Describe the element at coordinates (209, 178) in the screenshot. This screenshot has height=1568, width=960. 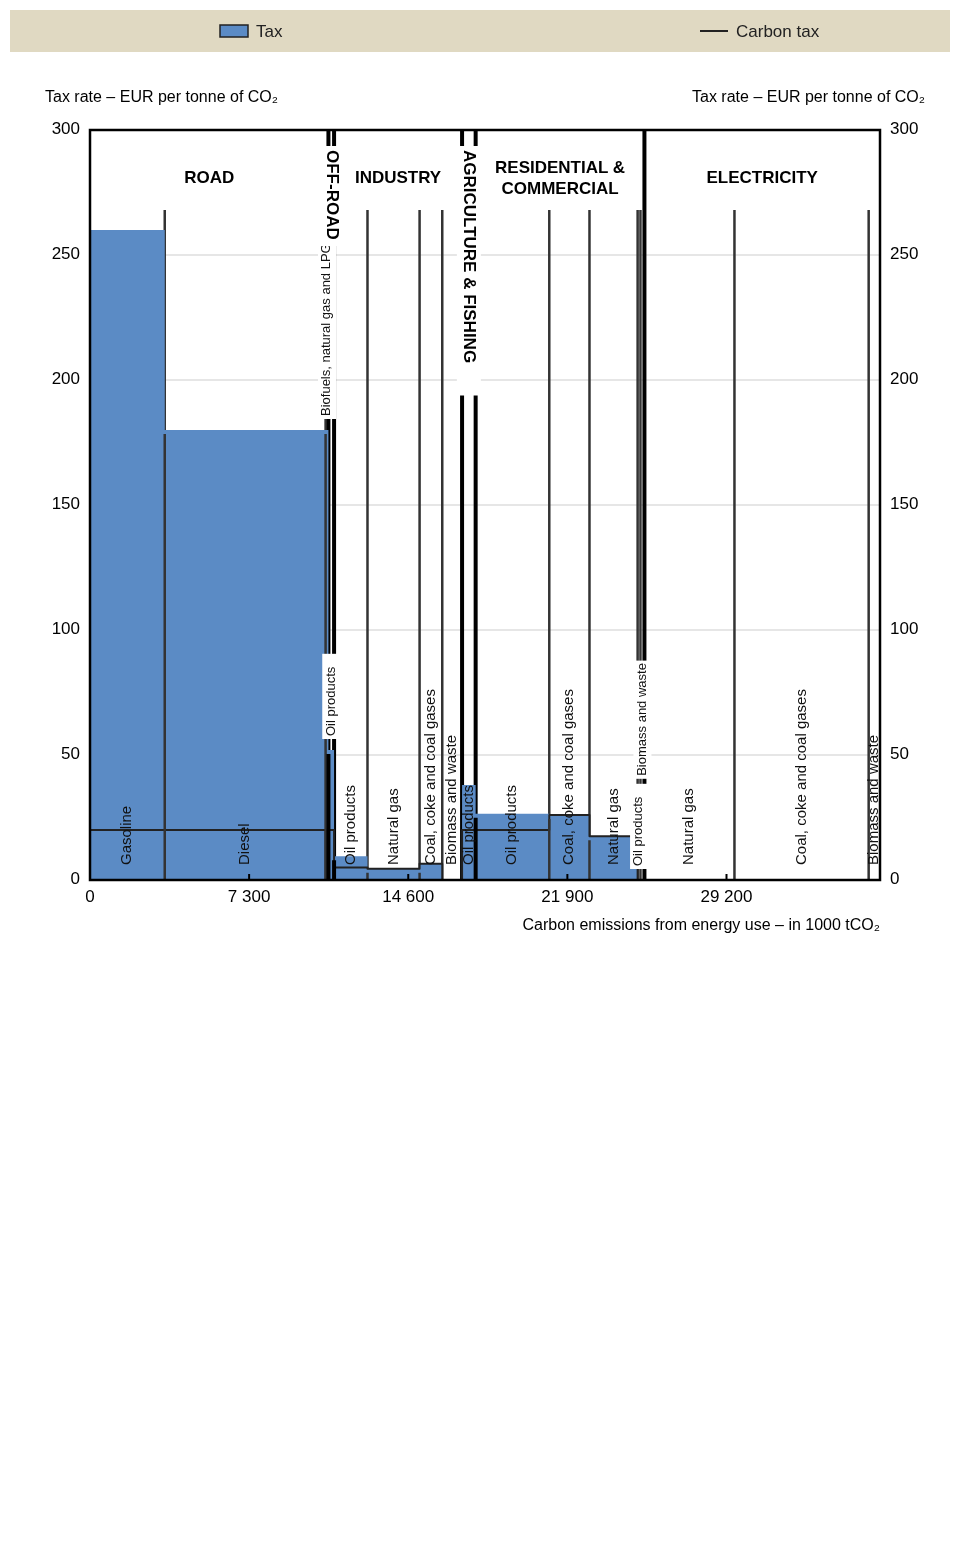
I see `annotation: ROAD` at that location.